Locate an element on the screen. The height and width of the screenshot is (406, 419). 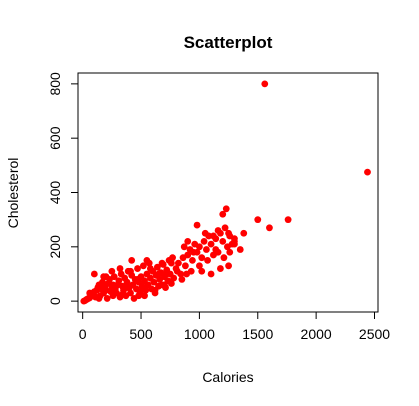
x-tick-label: 1500 is located at coordinates (257, 334).